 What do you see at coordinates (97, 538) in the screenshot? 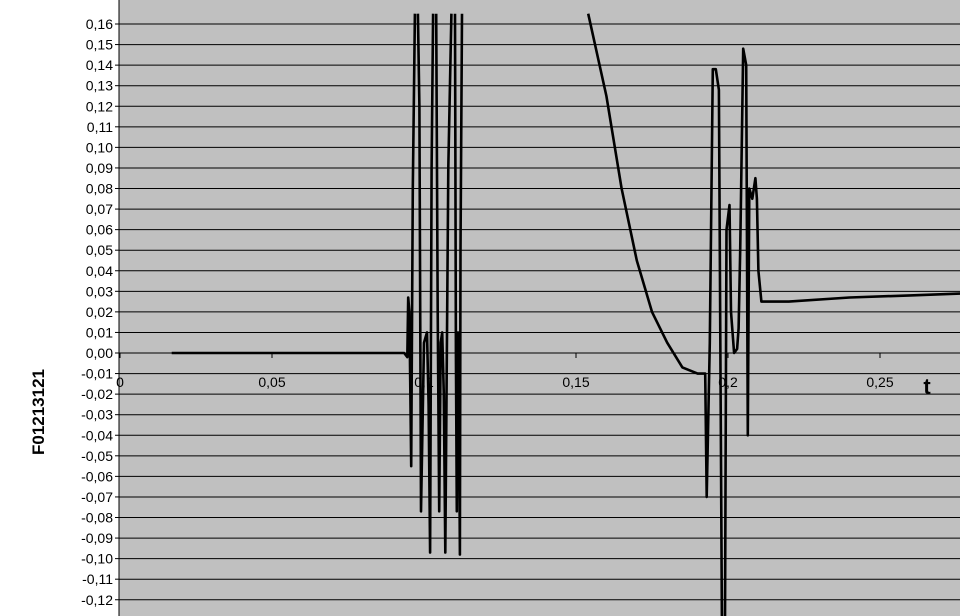
I see `y-tick-label: -0,09` at bounding box center [97, 538].